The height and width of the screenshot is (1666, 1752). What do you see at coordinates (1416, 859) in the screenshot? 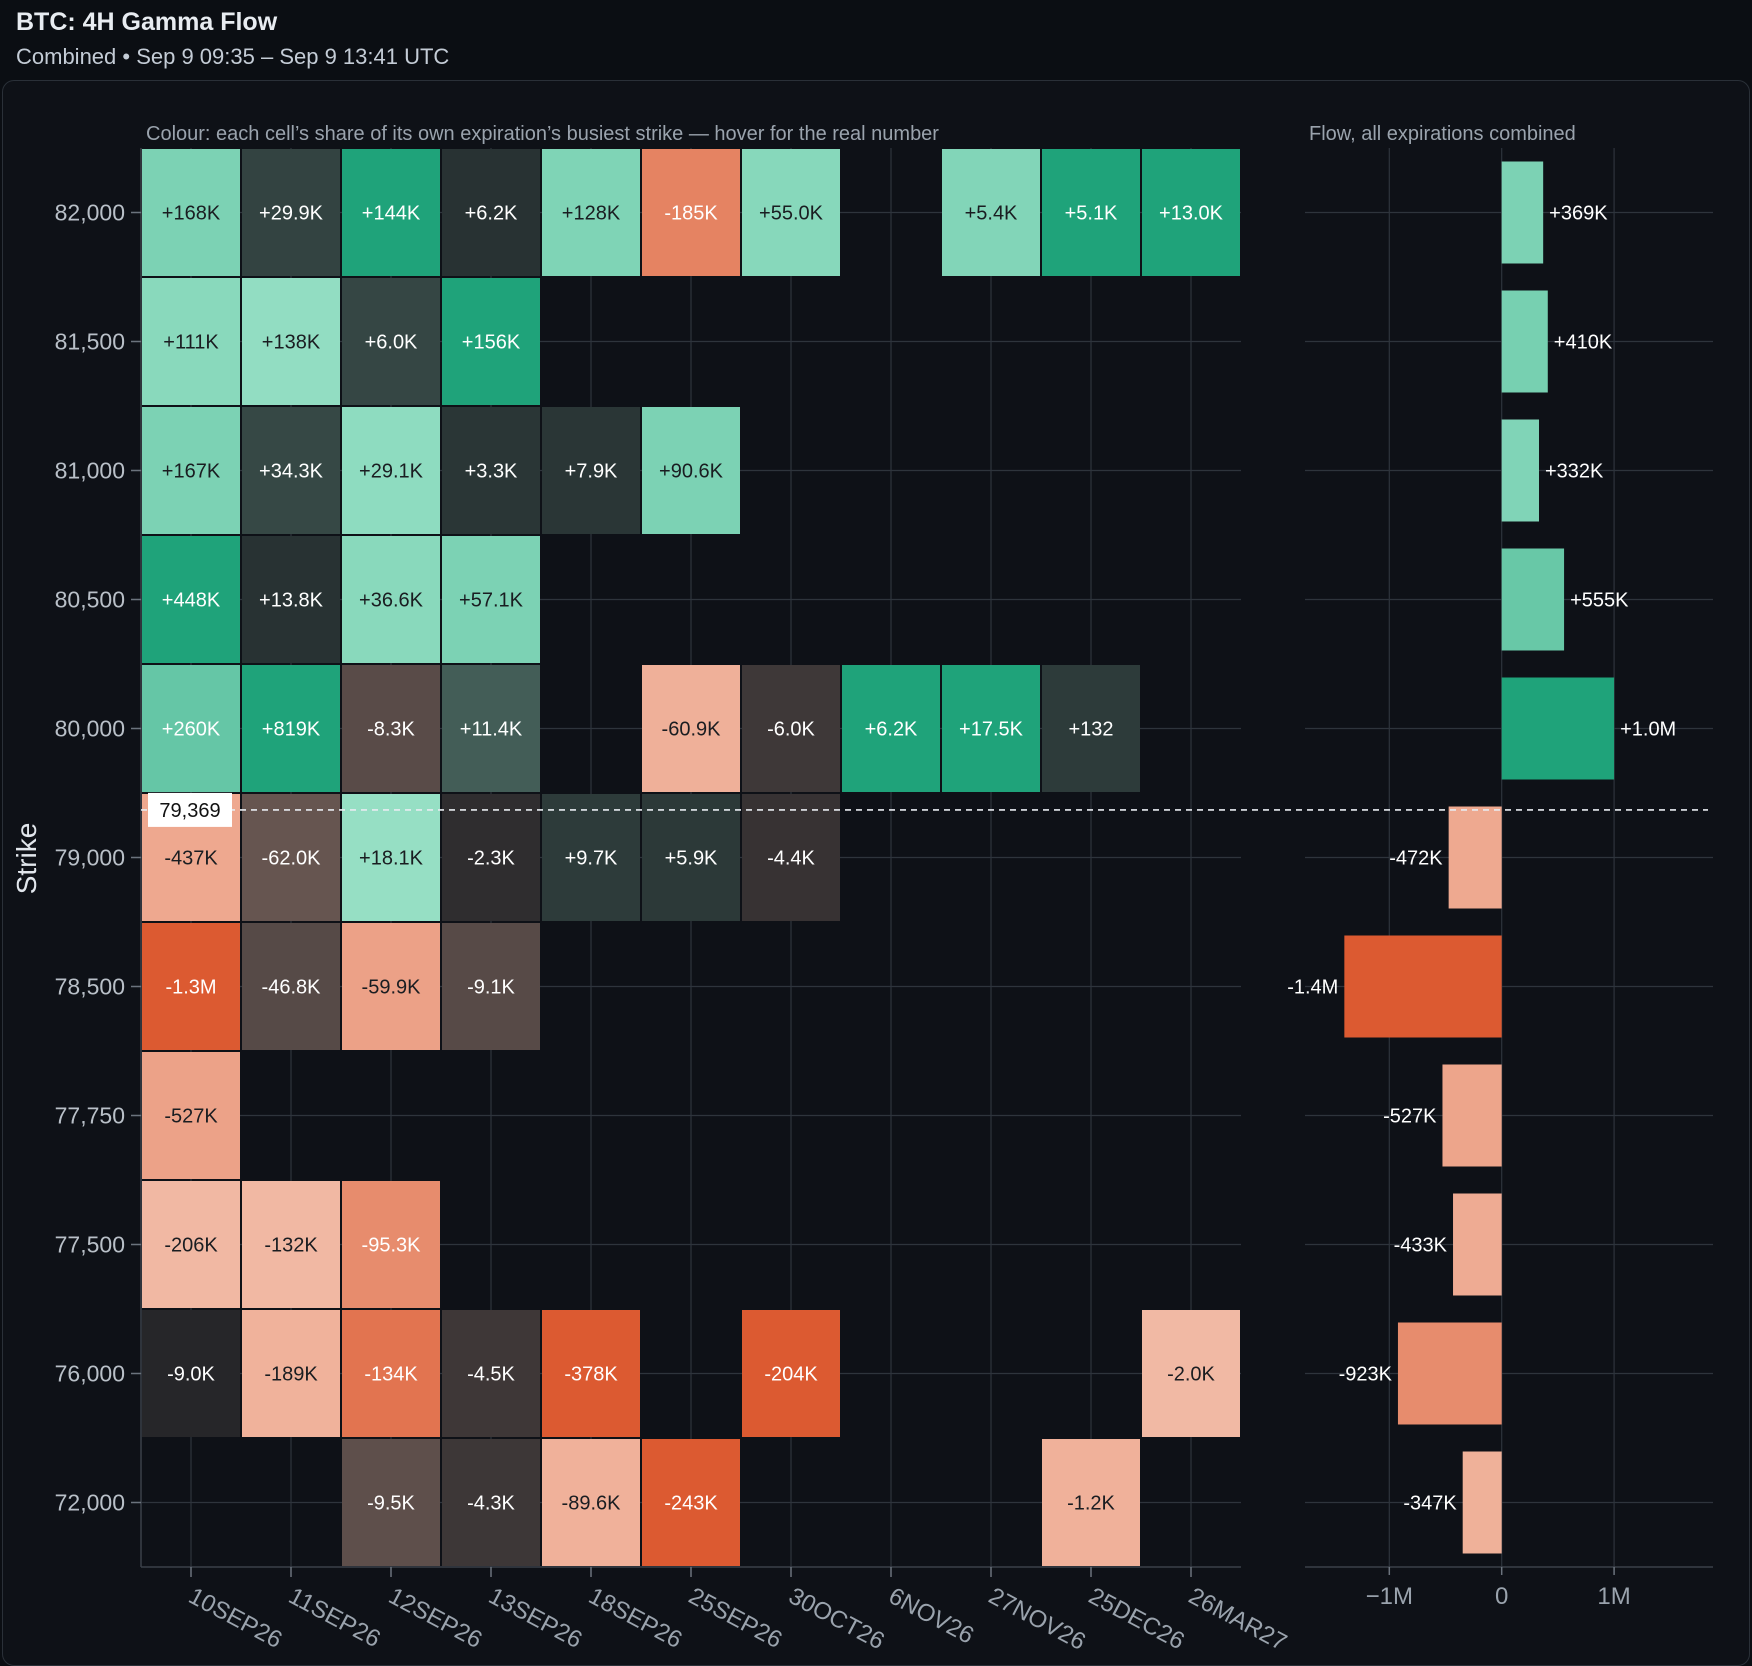
I see `flow-bar-label: -472K` at bounding box center [1416, 859].